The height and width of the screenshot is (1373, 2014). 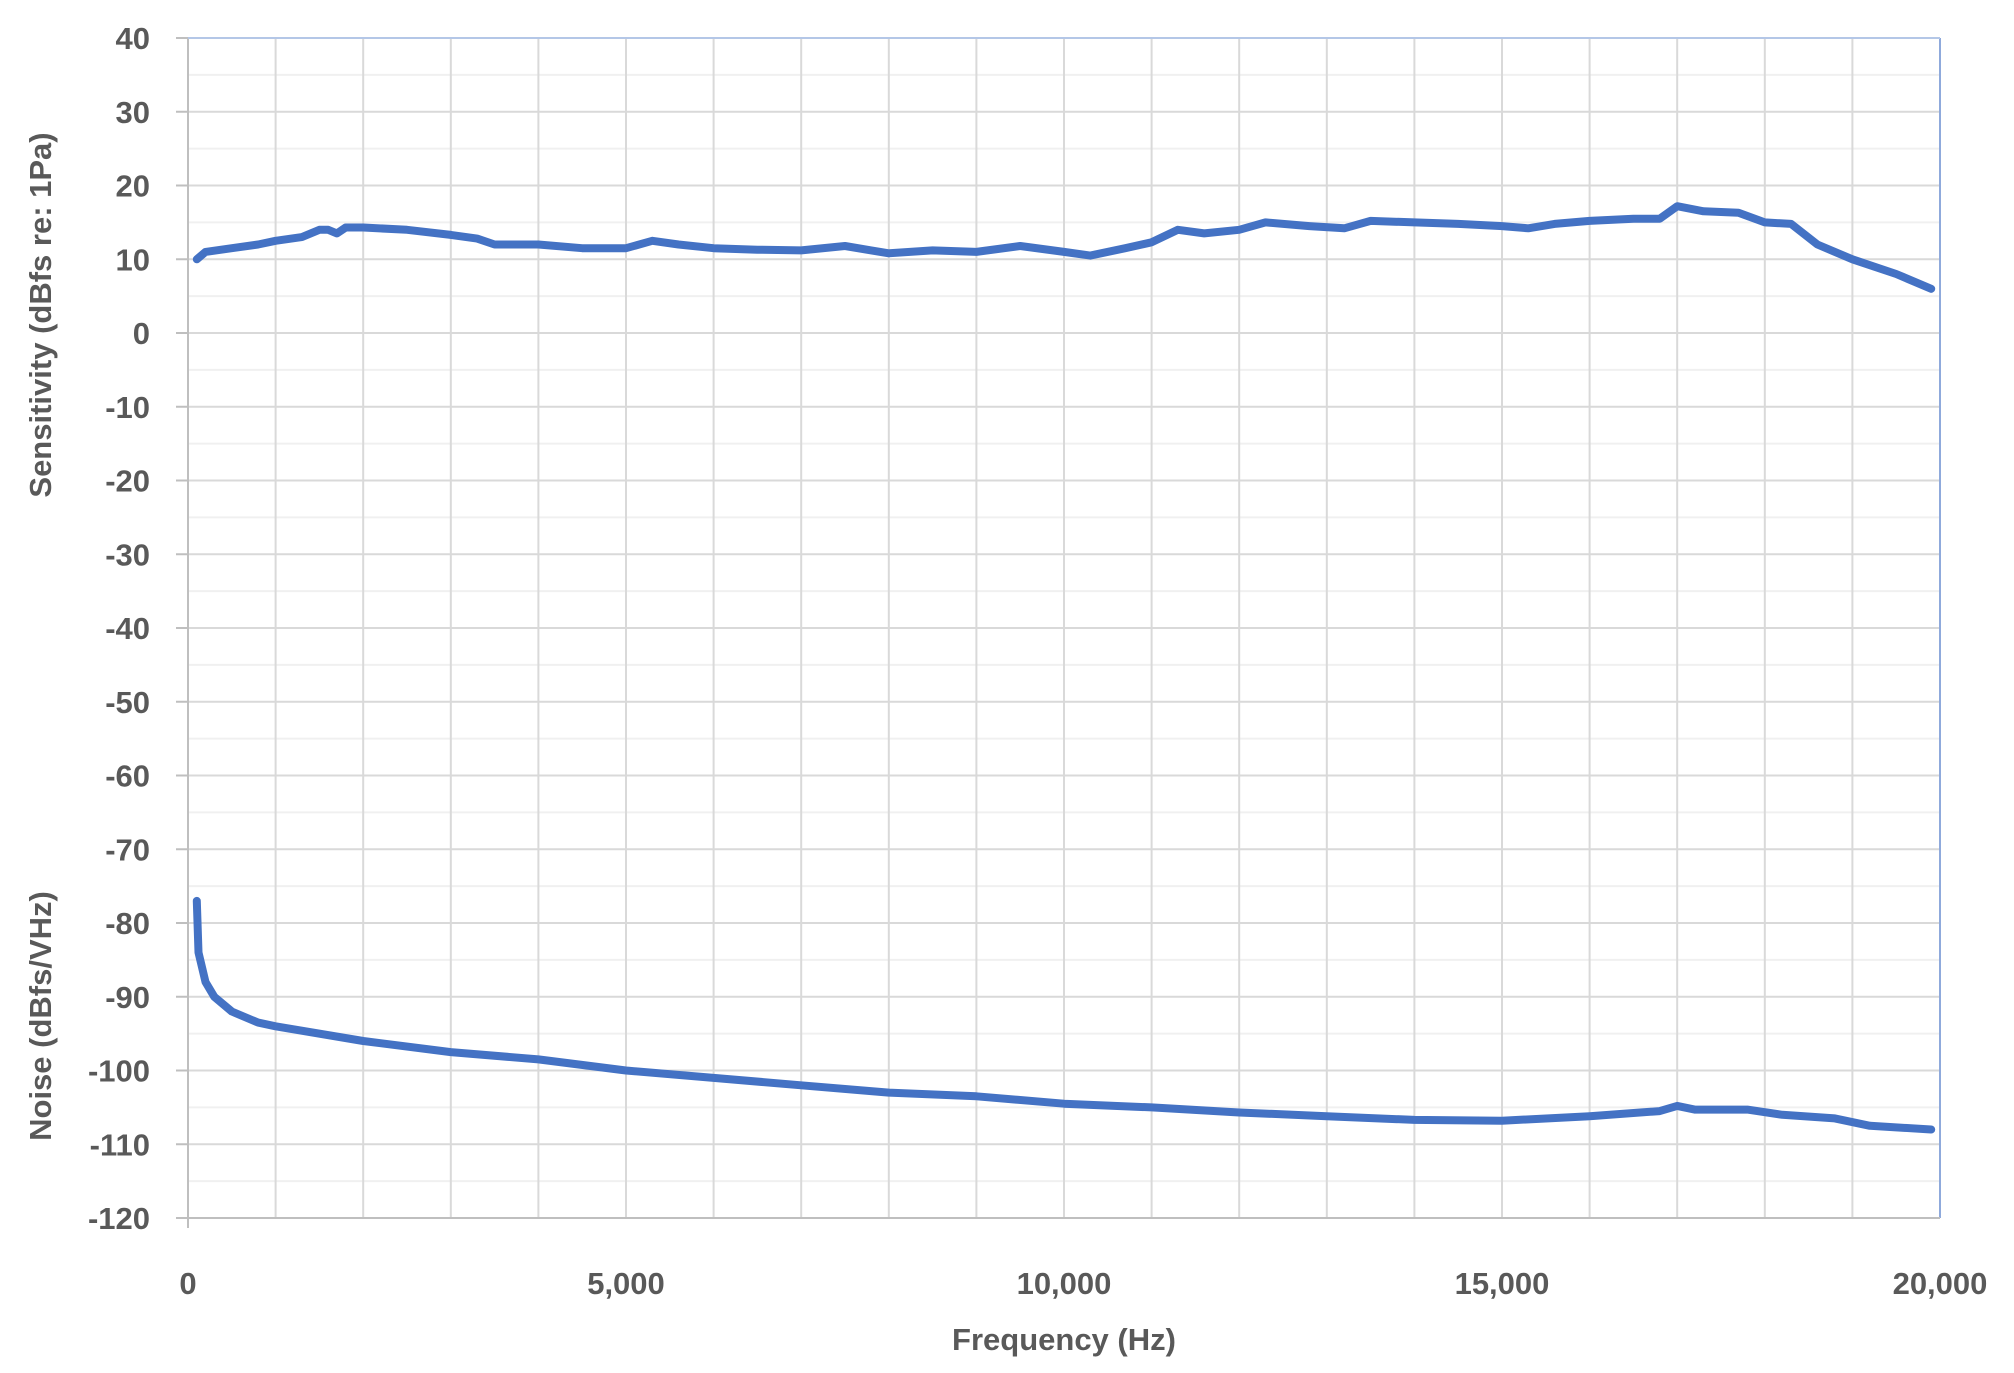 What do you see at coordinates (133, 259) in the screenshot?
I see `y-tick-label: 10` at bounding box center [133, 259].